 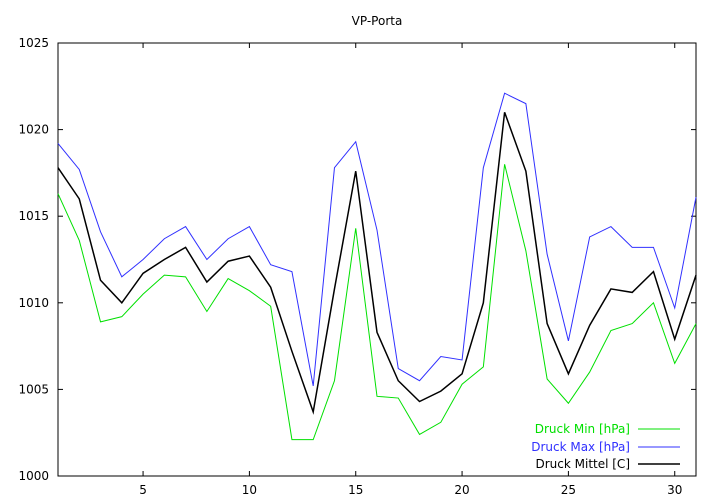 I want to click on y-tick-label: 1000, so click(x=33, y=476).